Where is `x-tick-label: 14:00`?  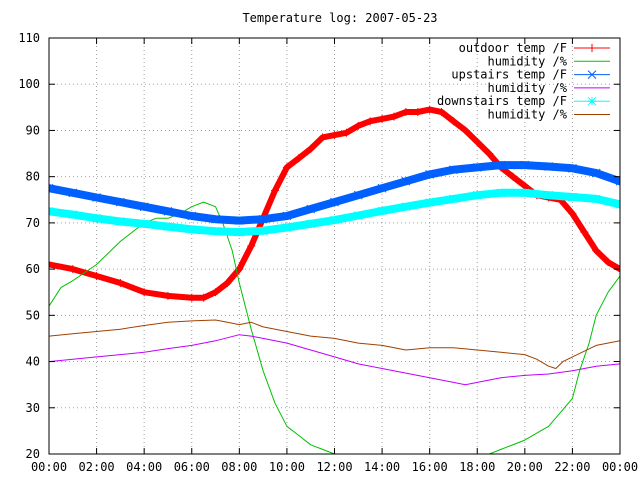
x-tick-label: 14:00 is located at coordinates (382, 467).